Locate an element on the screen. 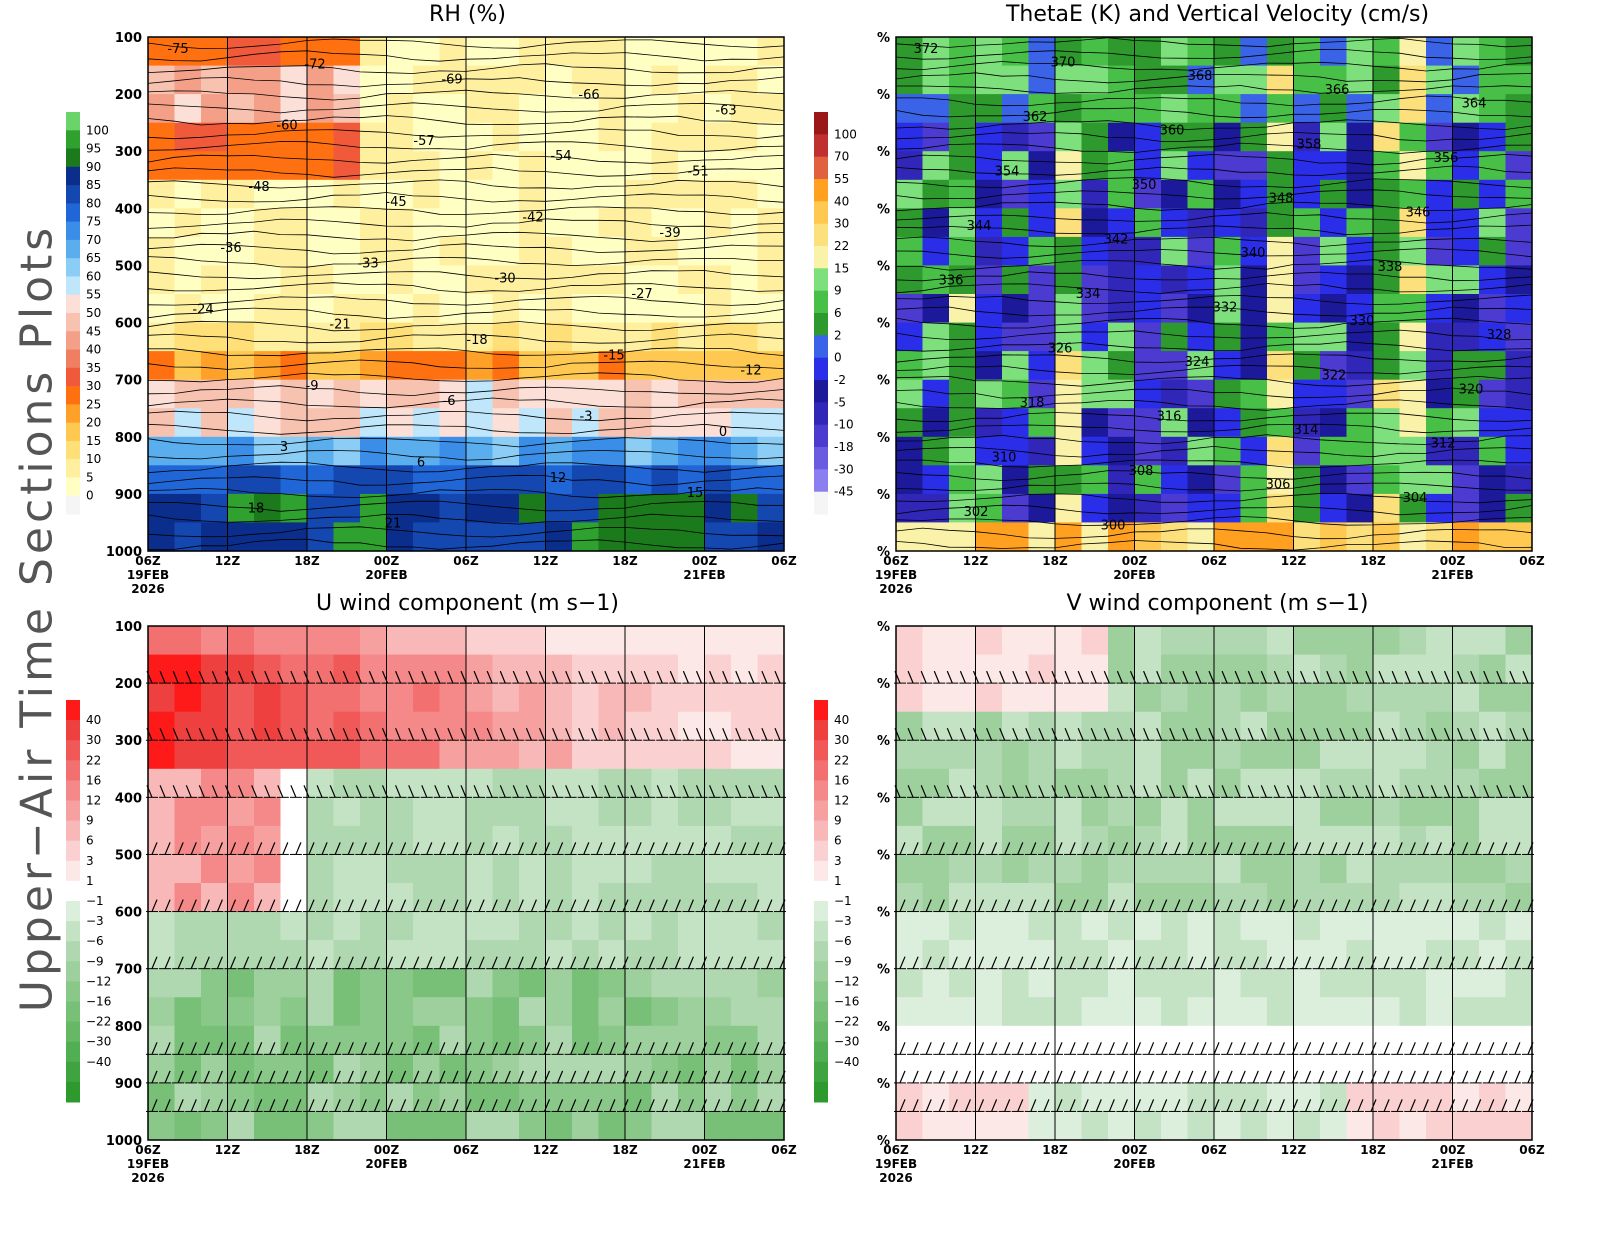  v-colorbar-swatch is located at coordinates (821, 1072).